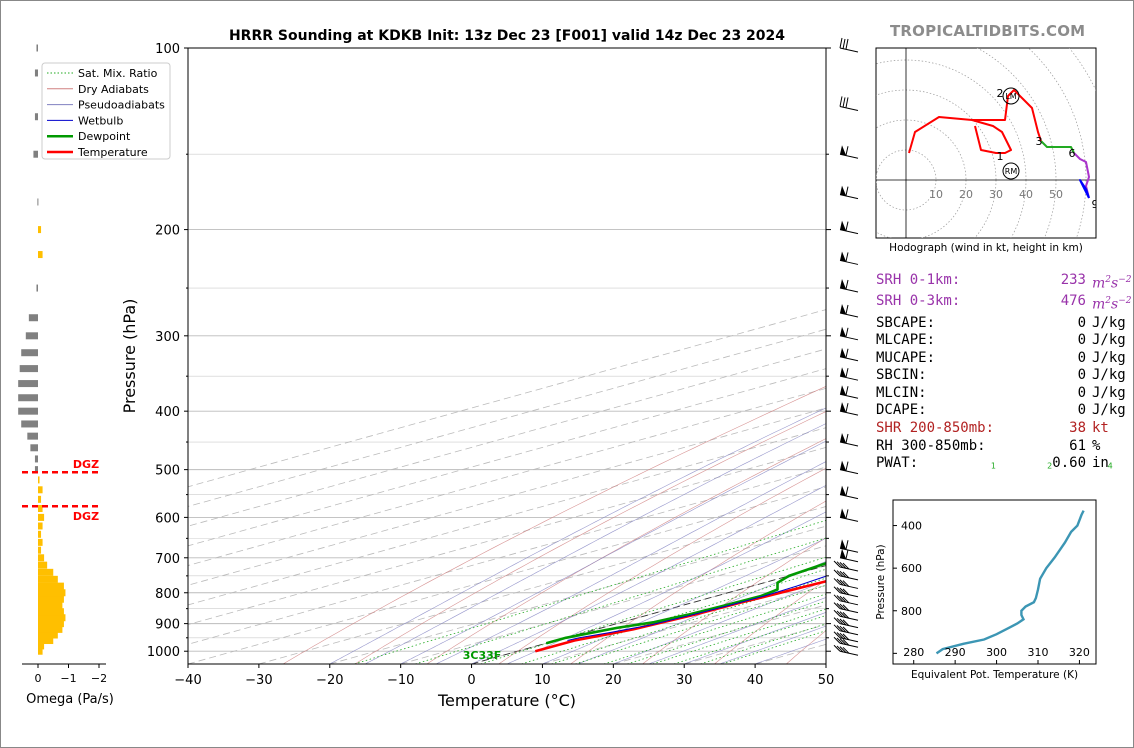 This screenshot has width=1134, height=748. I want to click on hodo-height-label: 6, so click(1072, 153).